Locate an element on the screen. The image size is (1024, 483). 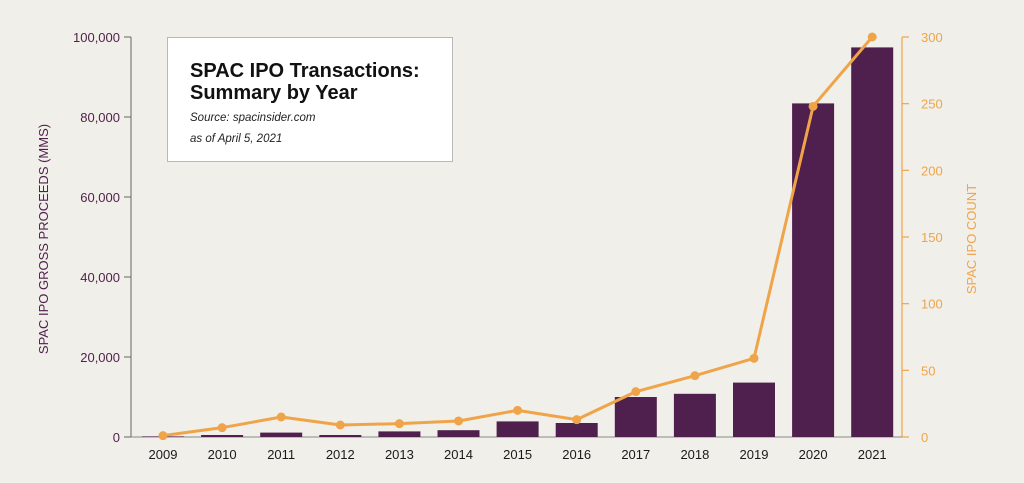
y-left-tick-label: 100,000 is located at coordinates (96, 37).